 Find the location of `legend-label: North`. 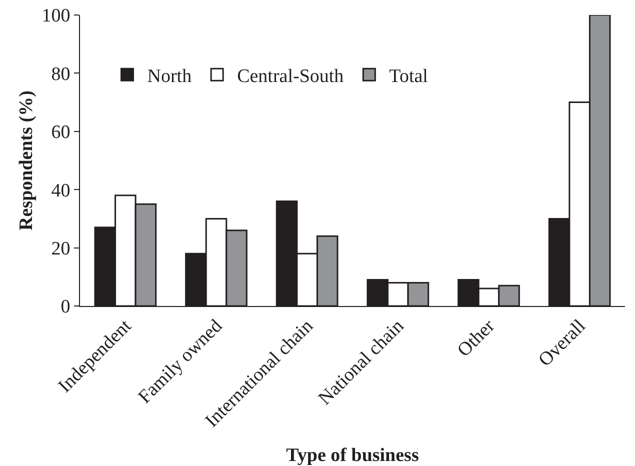

legend-label: North is located at coordinates (169, 76).